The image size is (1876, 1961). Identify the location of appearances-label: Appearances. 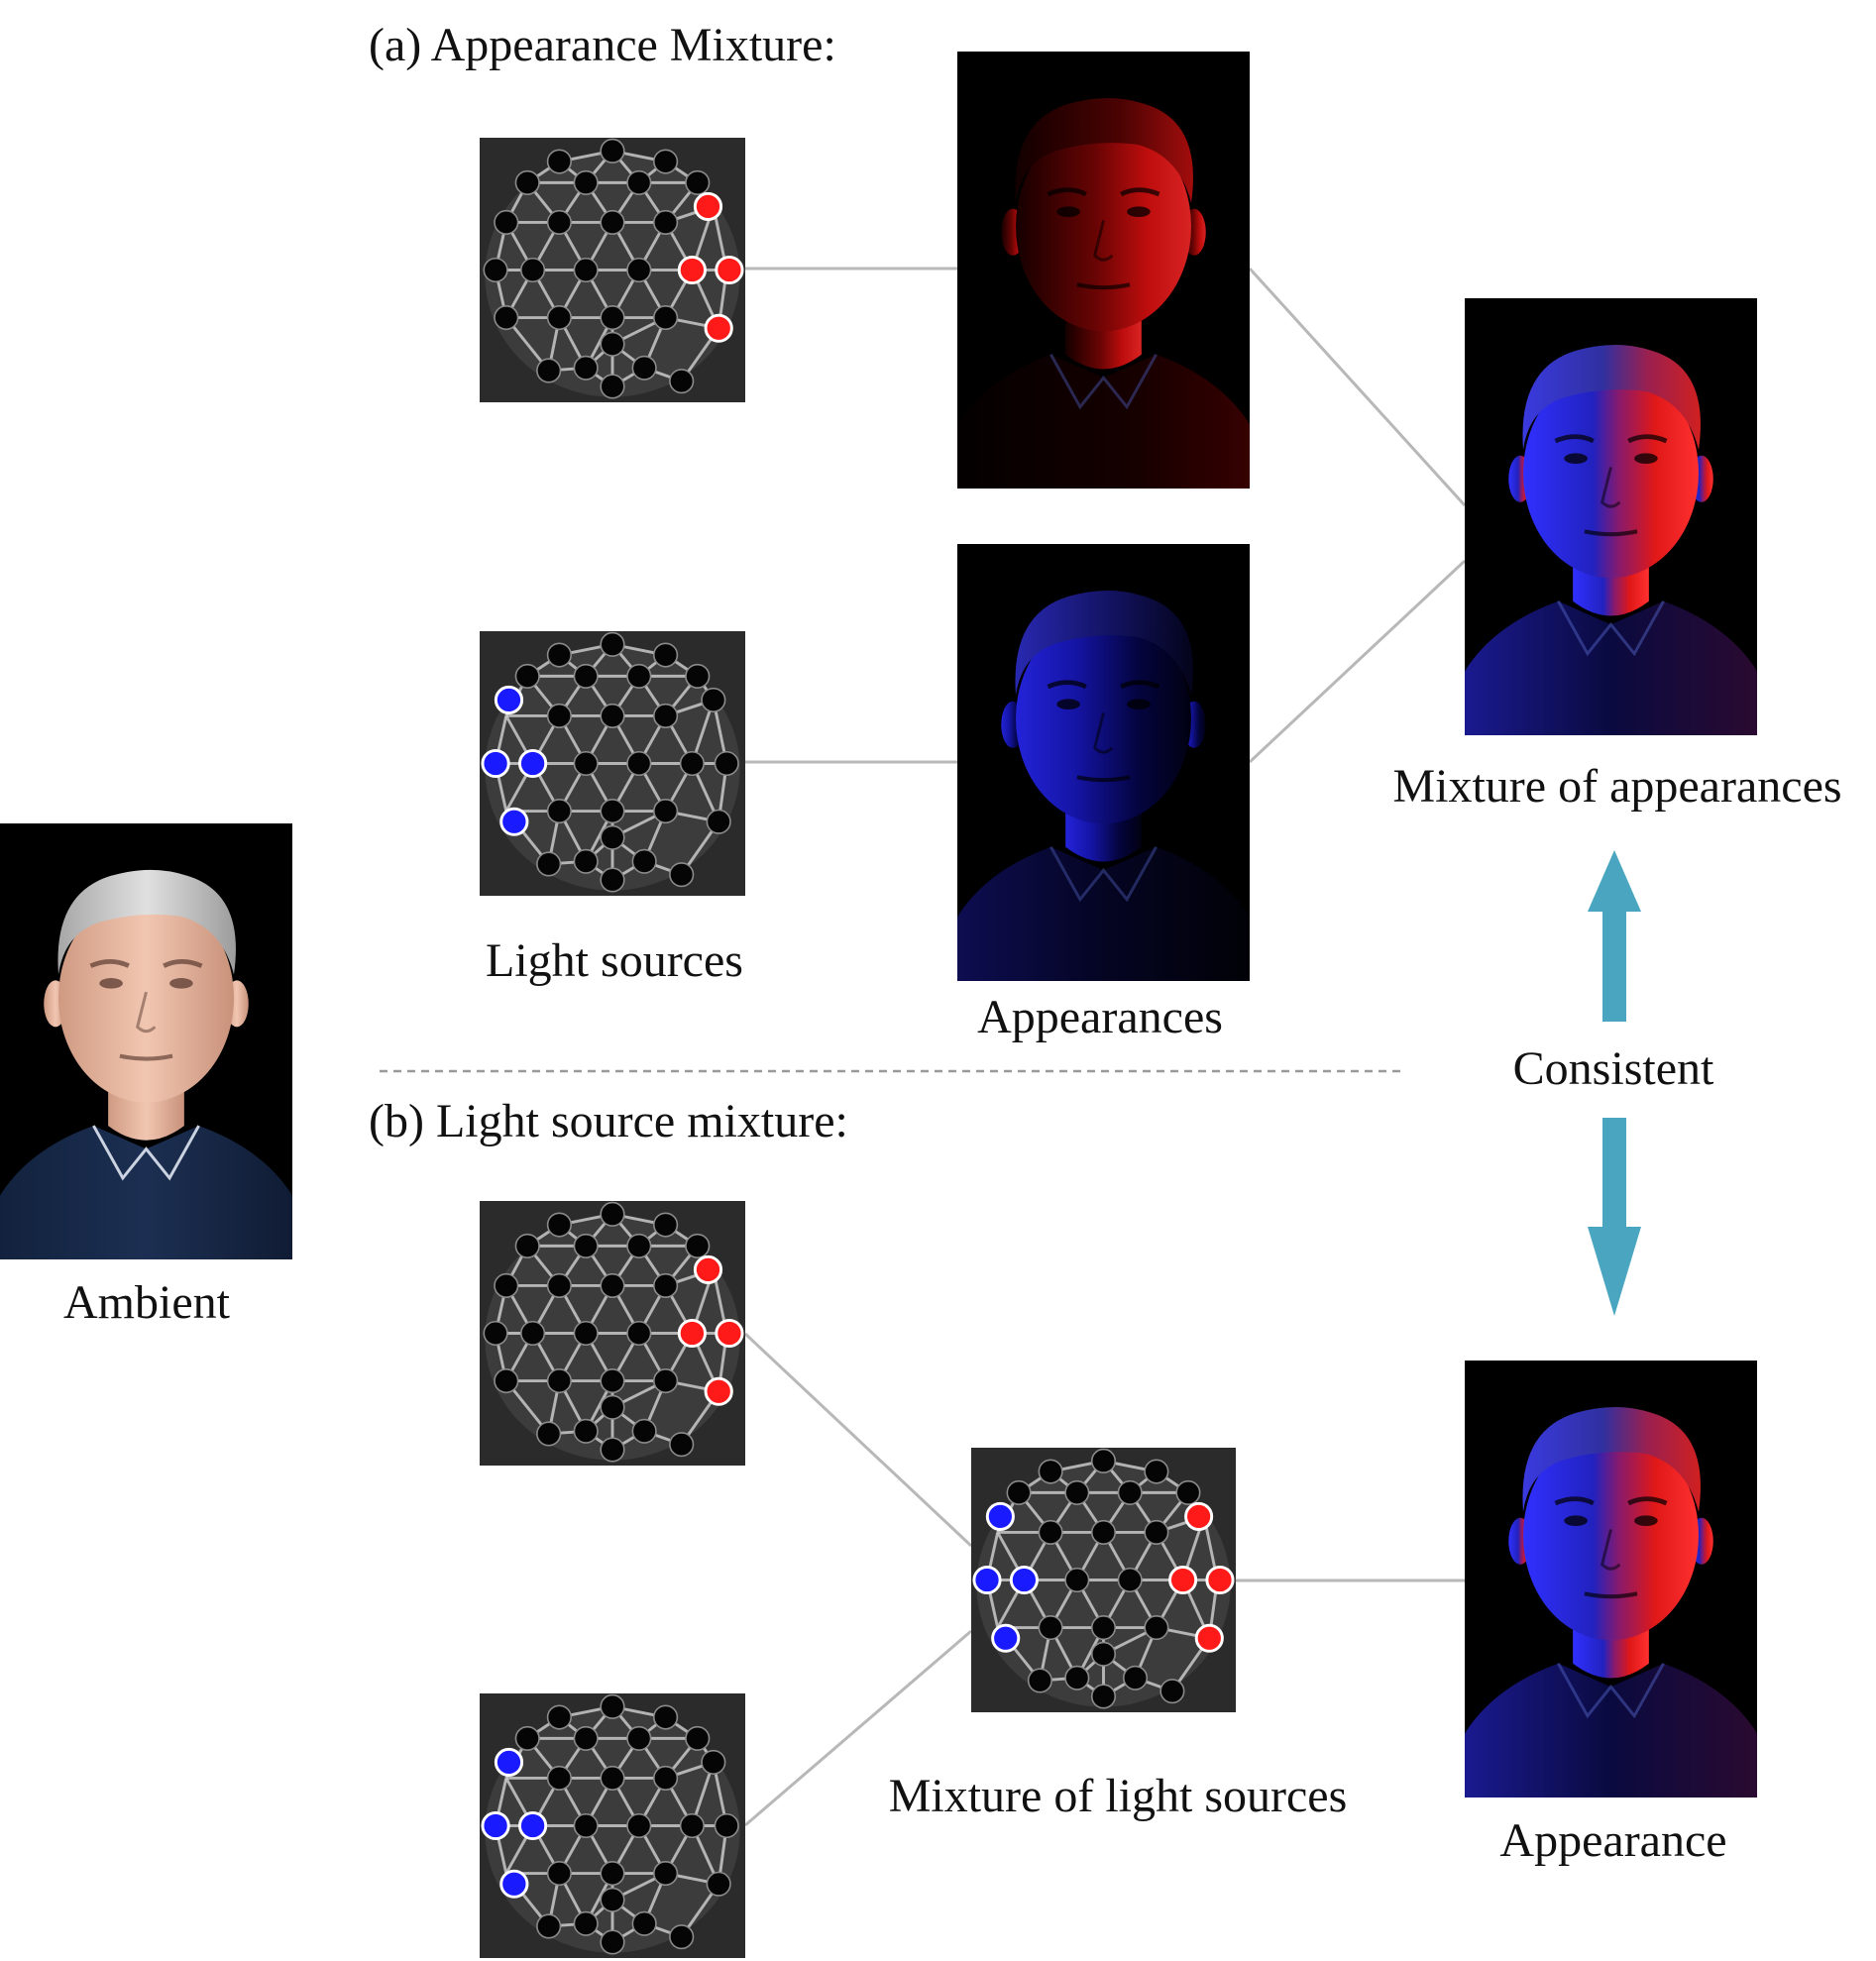
(1100, 1017).